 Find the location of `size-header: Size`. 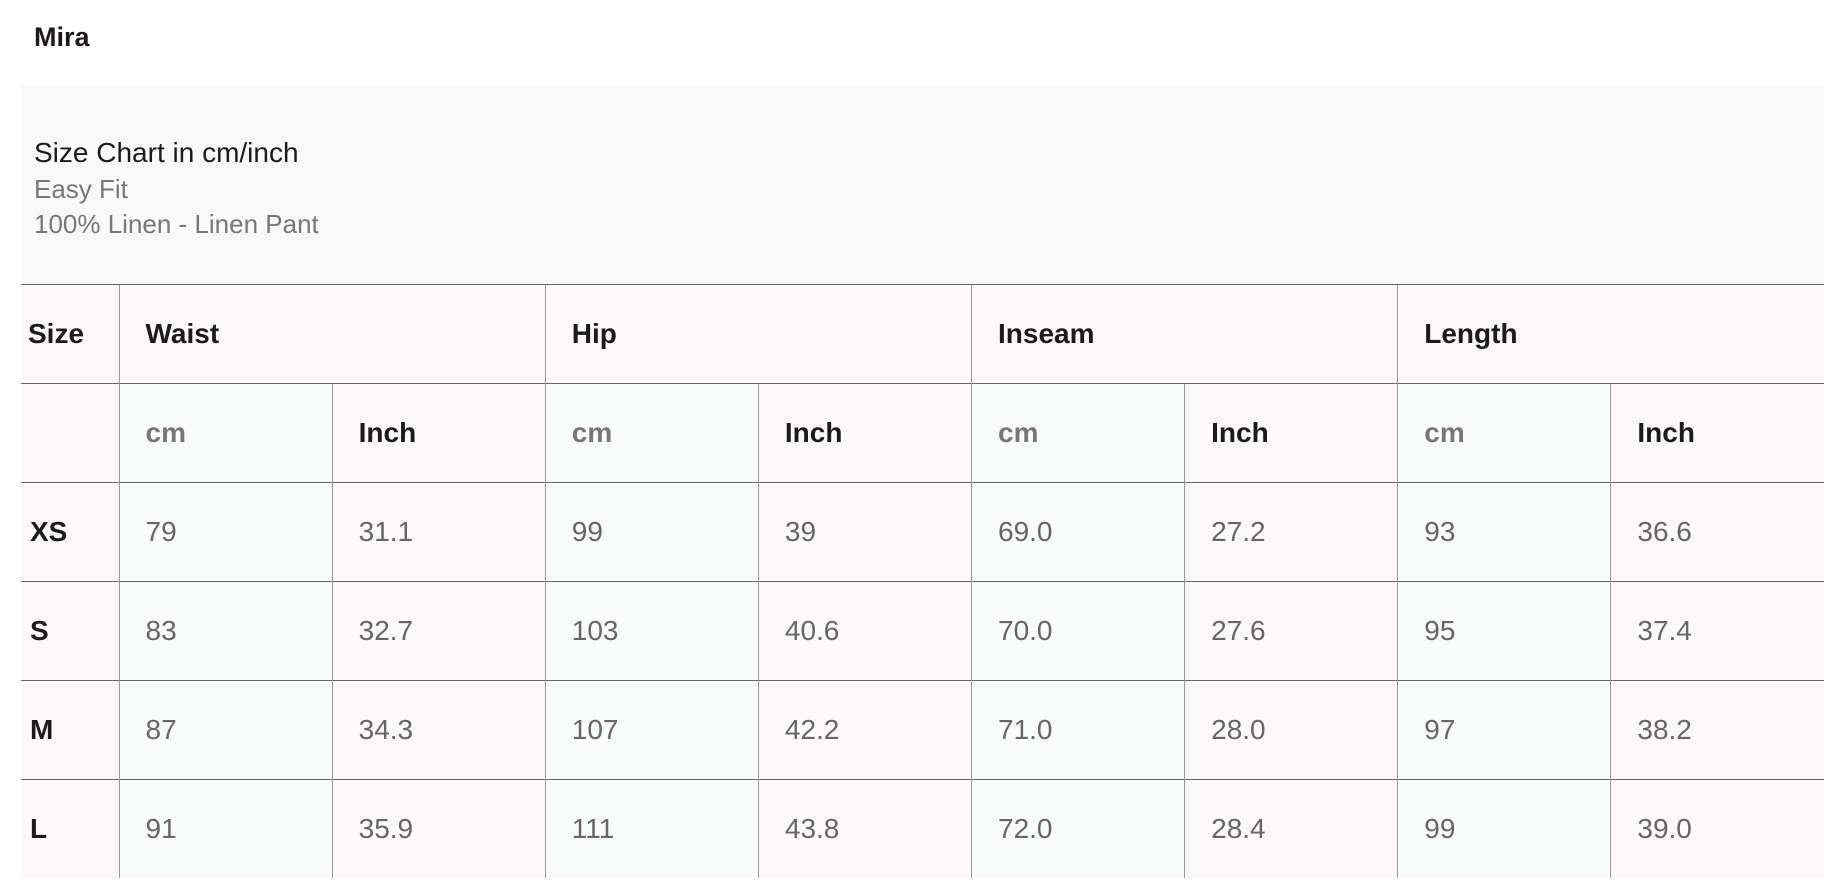

size-header: Size is located at coordinates (70, 334).